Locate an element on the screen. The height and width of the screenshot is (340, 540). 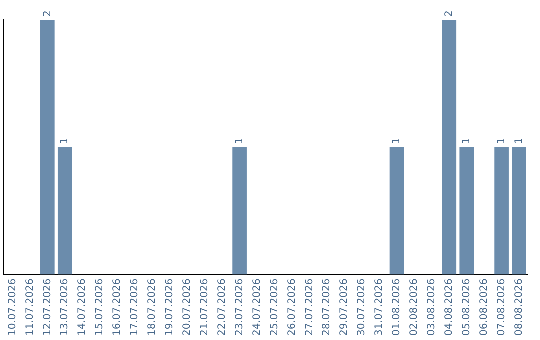
x-tick-label: 01.08.2026 is located at coordinates (397, 307).